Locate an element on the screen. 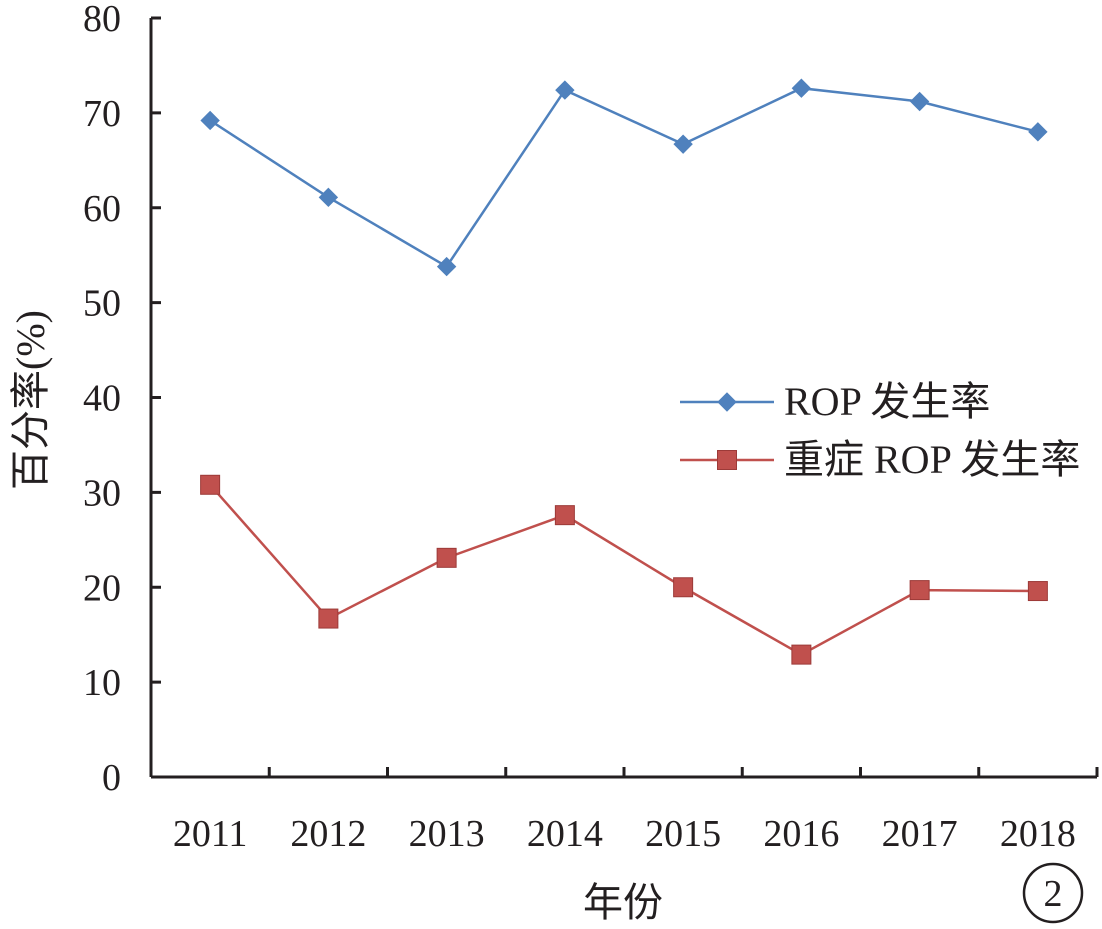 The image size is (1102, 929). legend-item: 重症 ROP 发生率 is located at coordinates (880, 459).